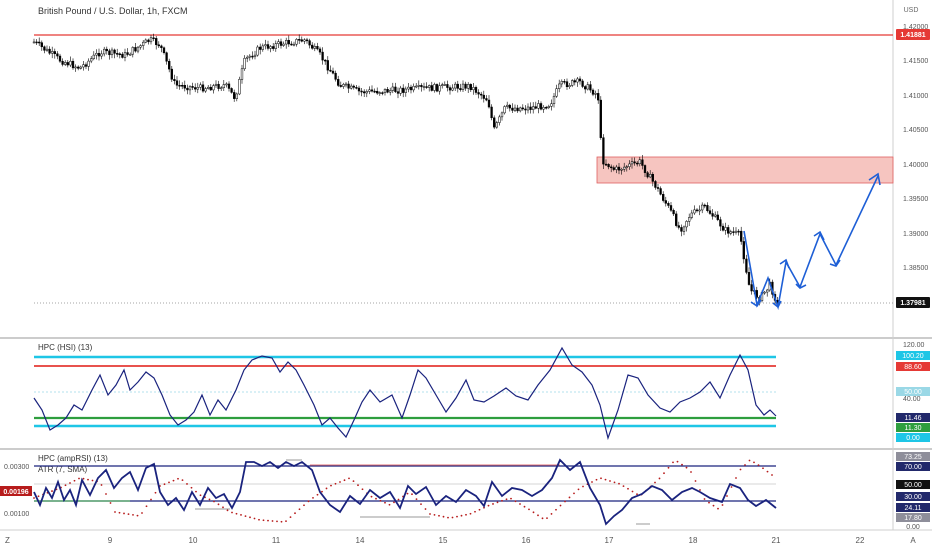 The height and width of the screenshot is (555, 932). Describe the element at coordinates (113, 11) in the screenshot. I see `symbol-title: British Pound / U.S. Dollar, 1h, FXCM` at that location.